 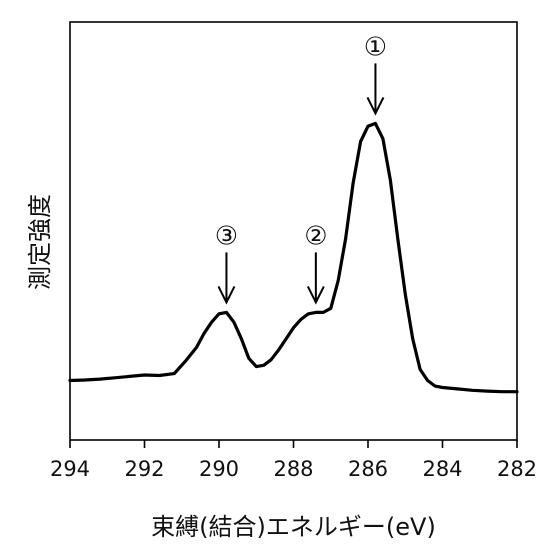 What do you see at coordinates (293, 527) in the screenshot?
I see `x-axis-title: 束縛(結合)エネルギー(eV)` at bounding box center [293, 527].